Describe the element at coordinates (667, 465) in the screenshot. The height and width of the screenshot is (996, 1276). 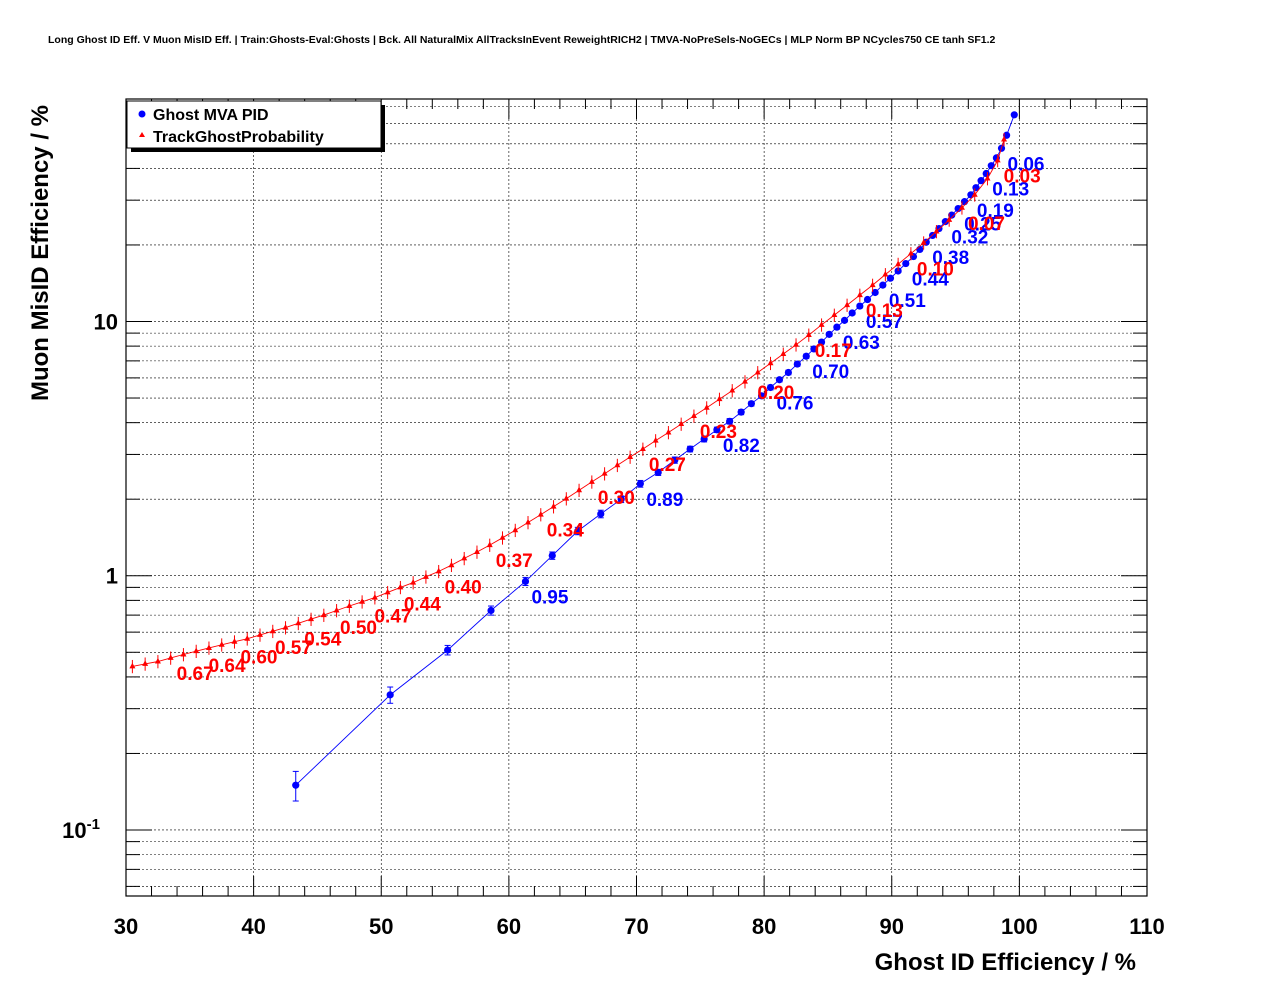
I see `cut-label: 0.27` at that location.